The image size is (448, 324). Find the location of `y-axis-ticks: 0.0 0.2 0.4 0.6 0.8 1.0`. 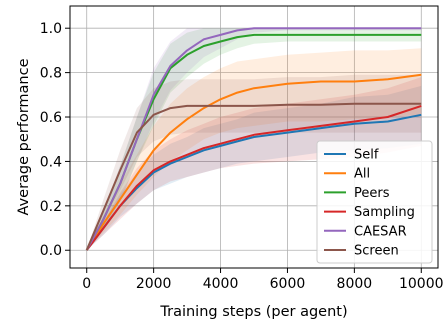

y-axis-ticks: 0.0 0.2 0.4 0.6 0.8 1.0 is located at coordinates (55, 140).